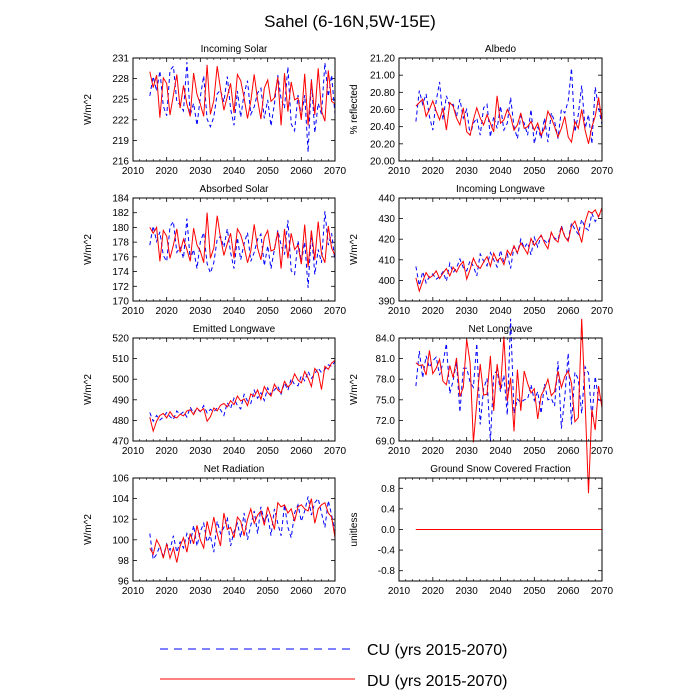 The height and width of the screenshot is (700, 700). Describe the element at coordinates (120, 272) in the screenshot. I see `y-tick-label: 174` at that location.